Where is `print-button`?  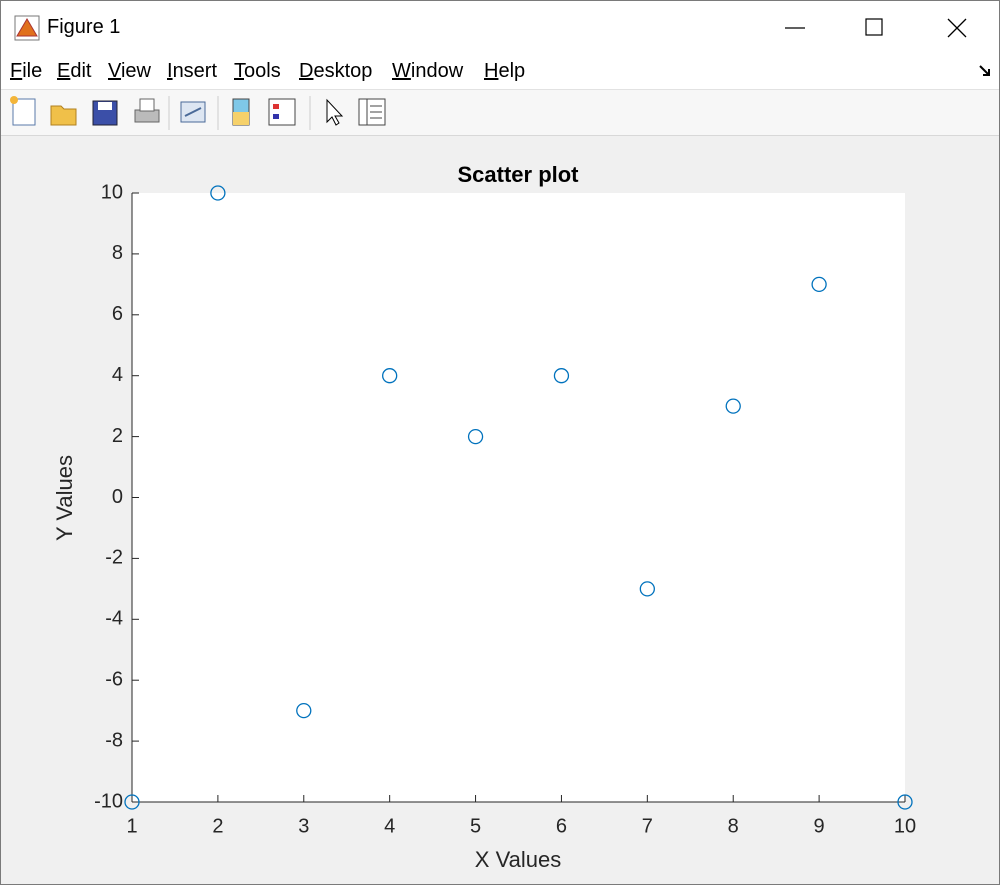
print-button is located at coordinates (147, 110).